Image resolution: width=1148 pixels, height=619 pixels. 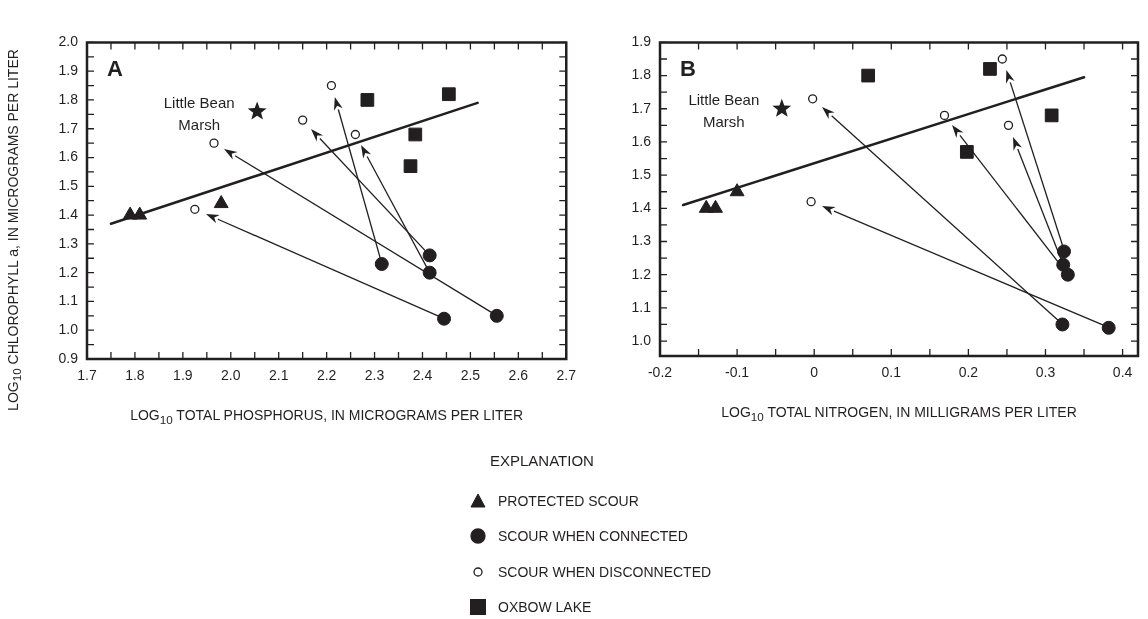 I want to click on x-tick-label: 2.0, so click(x=231, y=375).